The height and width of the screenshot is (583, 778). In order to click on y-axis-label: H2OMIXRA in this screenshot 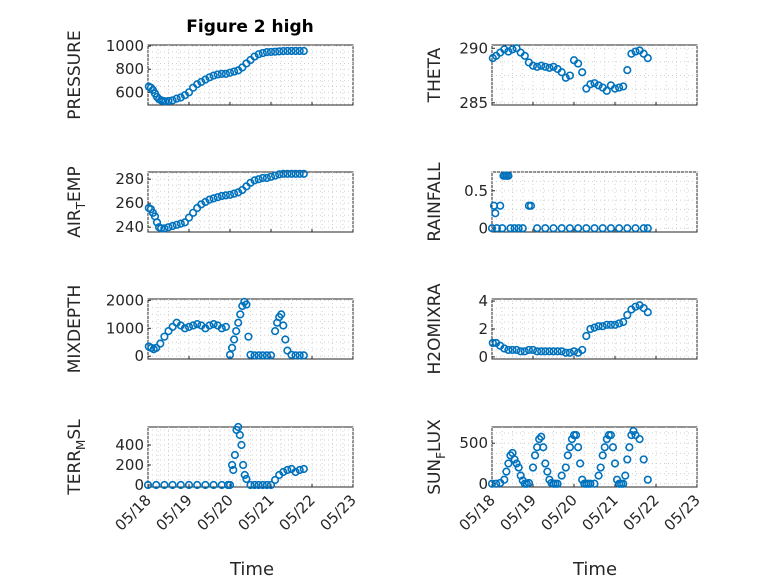, I will do `click(435, 328)`.